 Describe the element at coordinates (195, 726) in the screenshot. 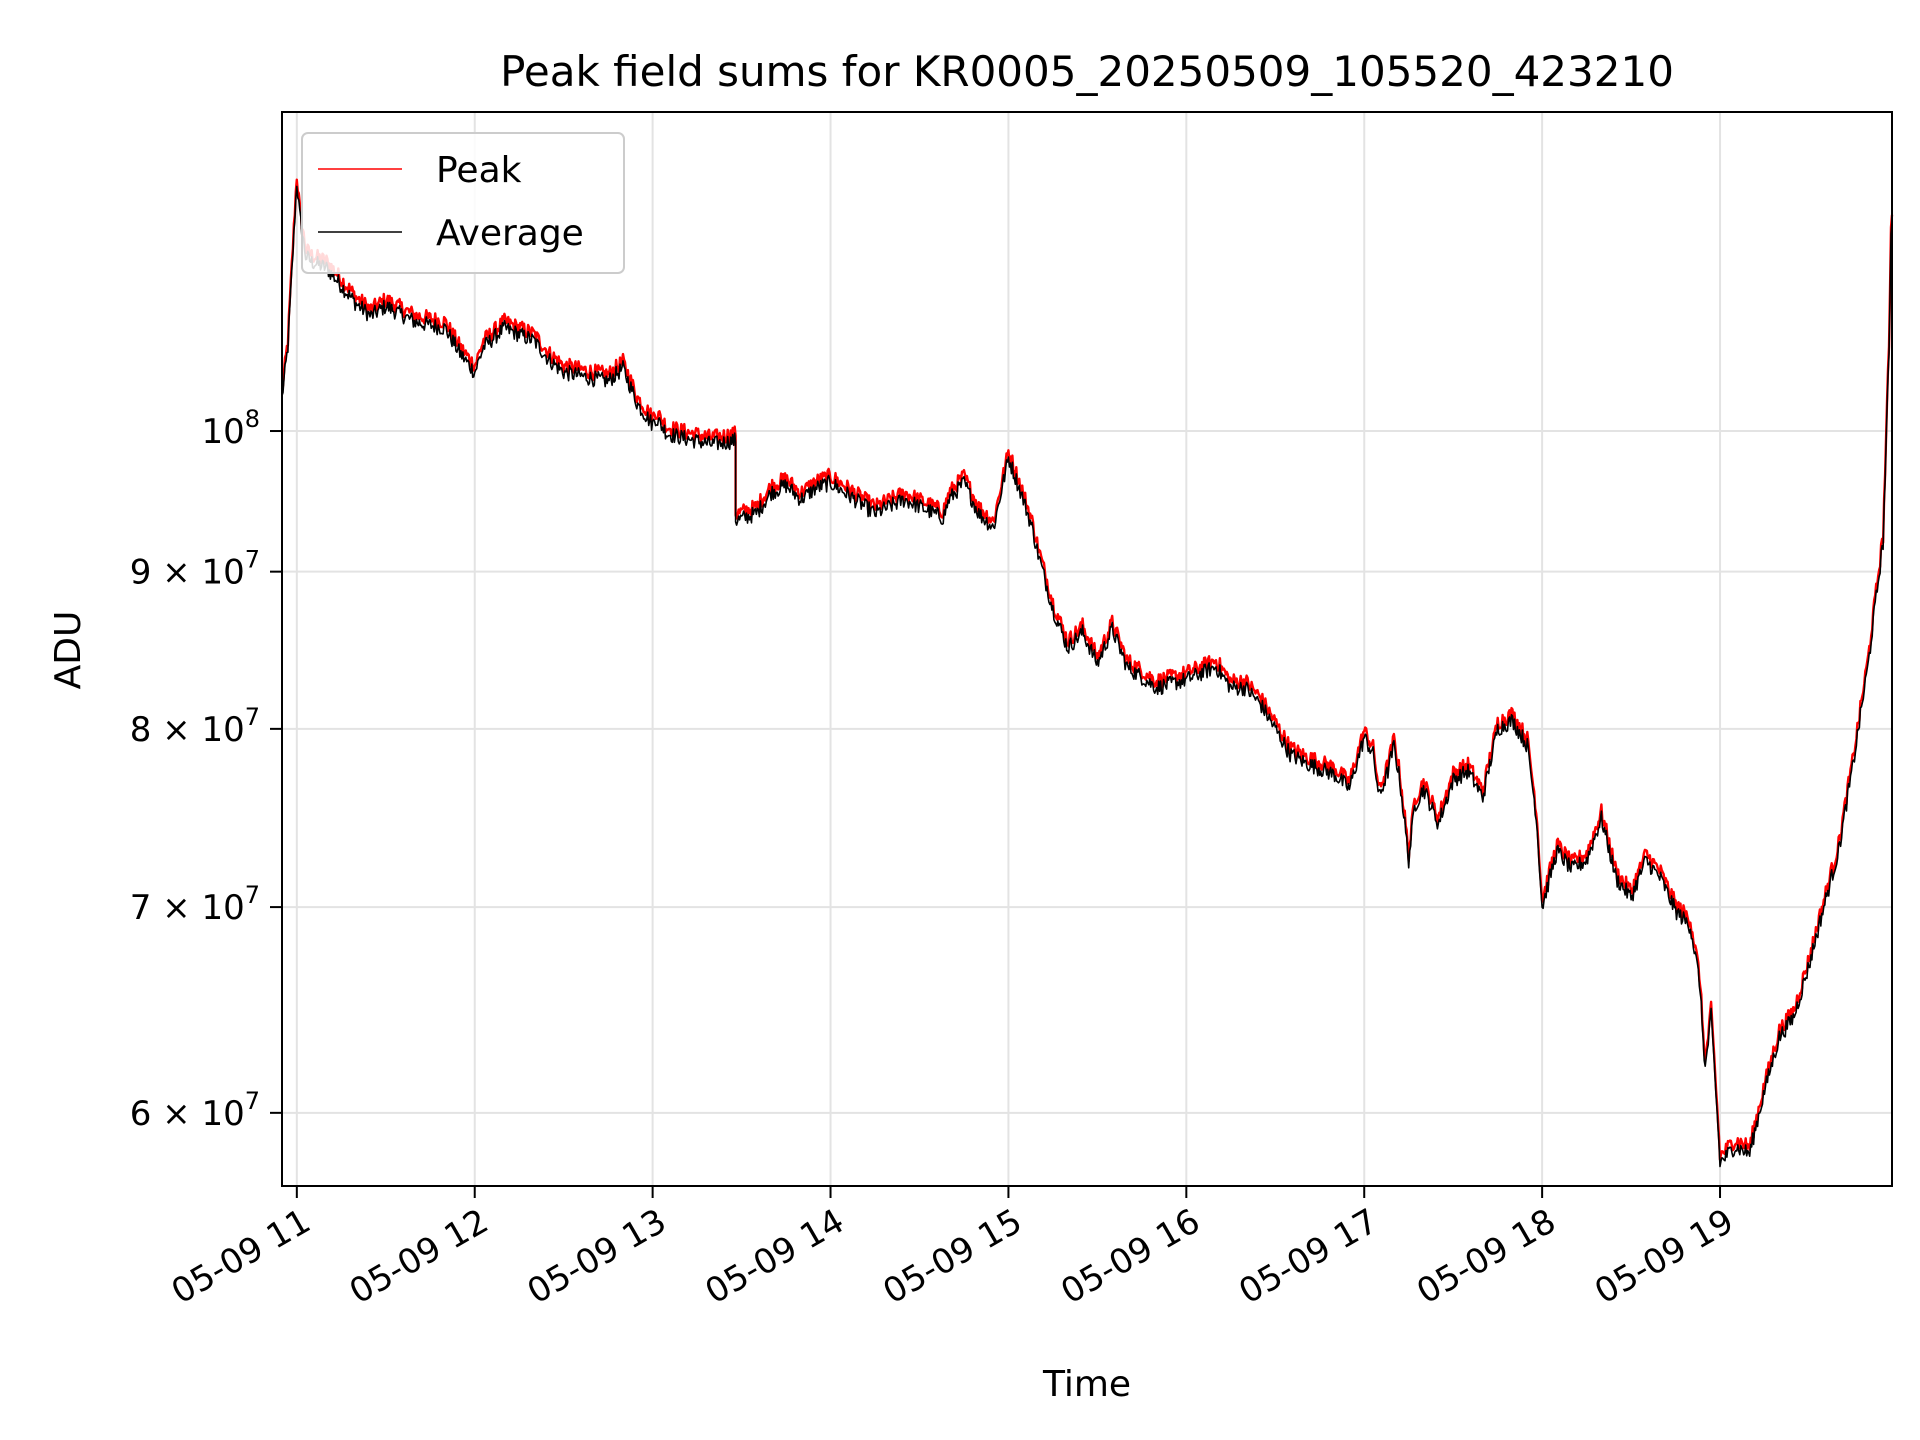

I see `y-tick-label: 8 × 107` at that location.